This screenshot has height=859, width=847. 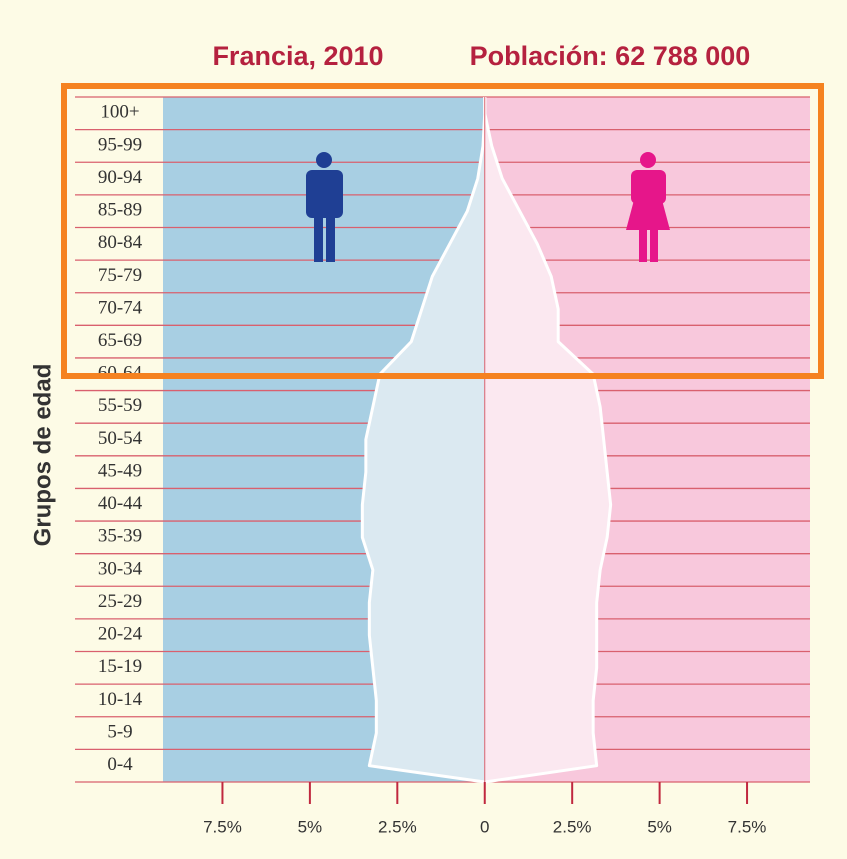 What do you see at coordinates (120, 536) in the screenshot?
I see `y-tick-label: 35-39` at bounding box center [120, 536].